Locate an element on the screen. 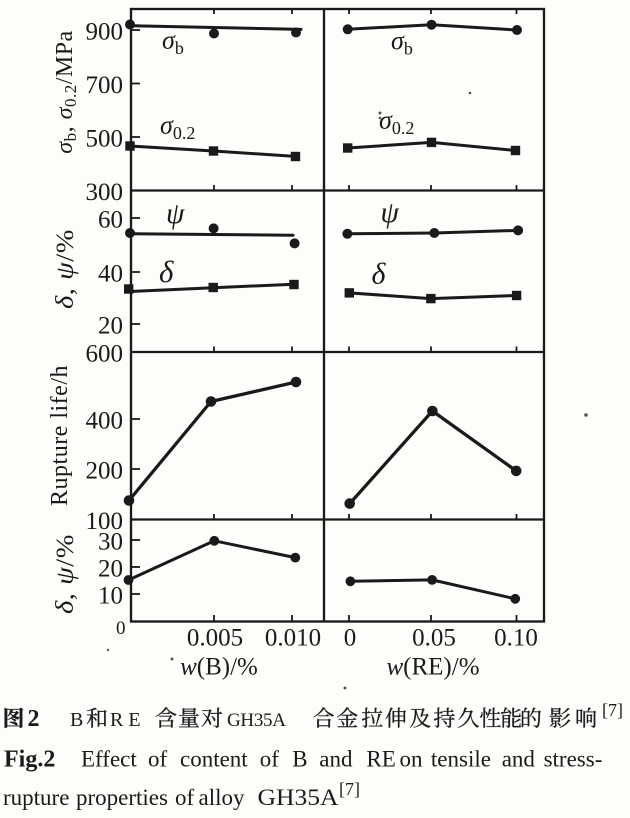  svg-text: Rupture life/h is located at coordinates (60, 435).